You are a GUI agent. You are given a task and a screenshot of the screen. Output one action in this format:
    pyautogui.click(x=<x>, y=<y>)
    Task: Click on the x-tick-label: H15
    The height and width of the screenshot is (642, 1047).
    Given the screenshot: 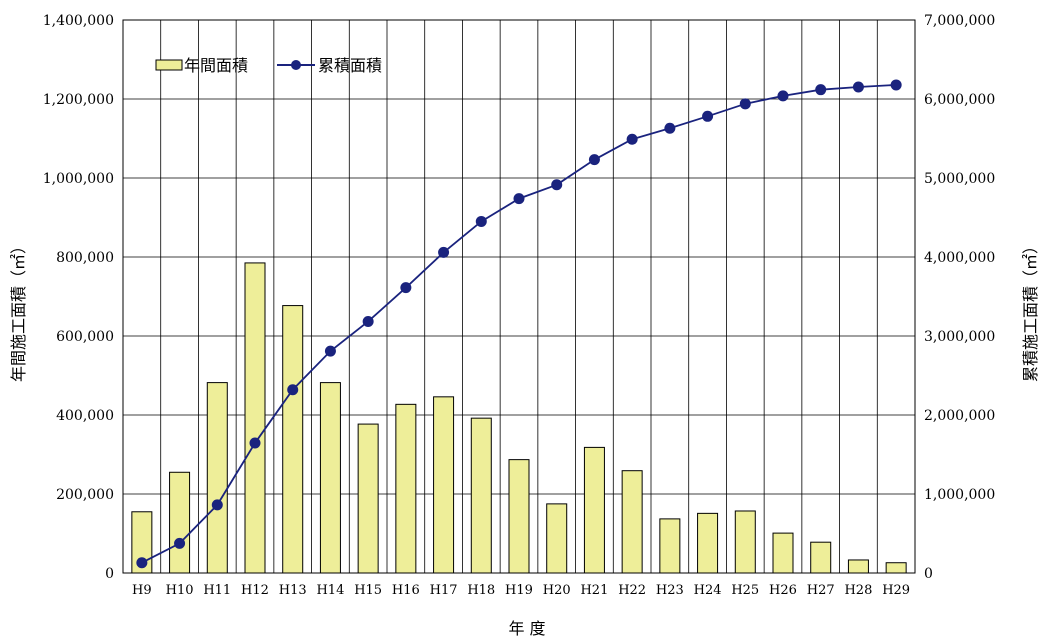 What is the action you would take?
    pyautogui.click(x=368, y=590)
    